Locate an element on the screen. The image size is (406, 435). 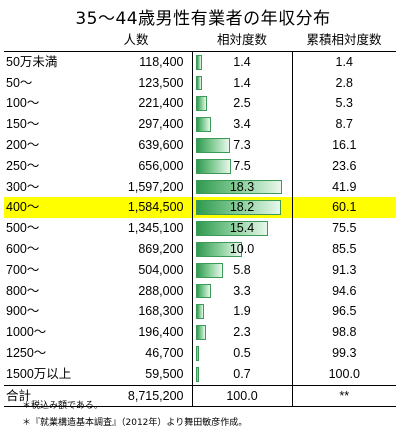
income-bracket-label: 1250～ is located at coordinates (26, 352).